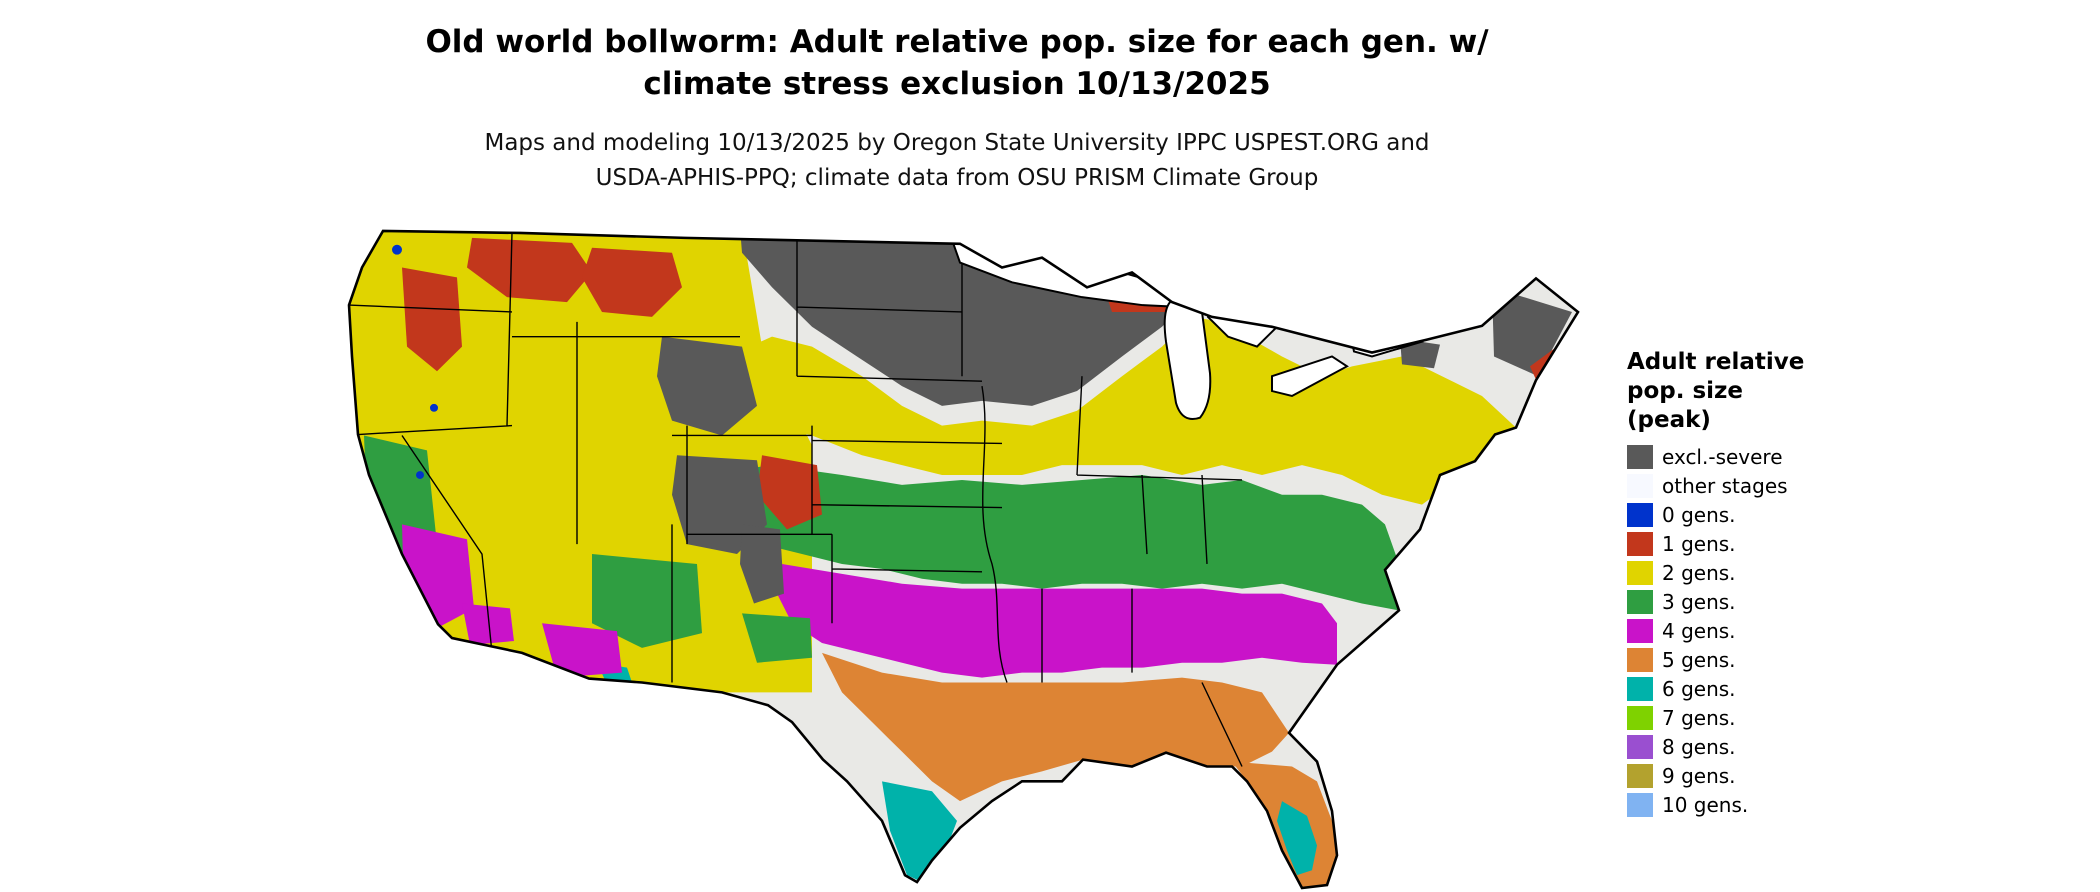  I want to click on legend-title-line2: pop. size, so click(1685, 390).